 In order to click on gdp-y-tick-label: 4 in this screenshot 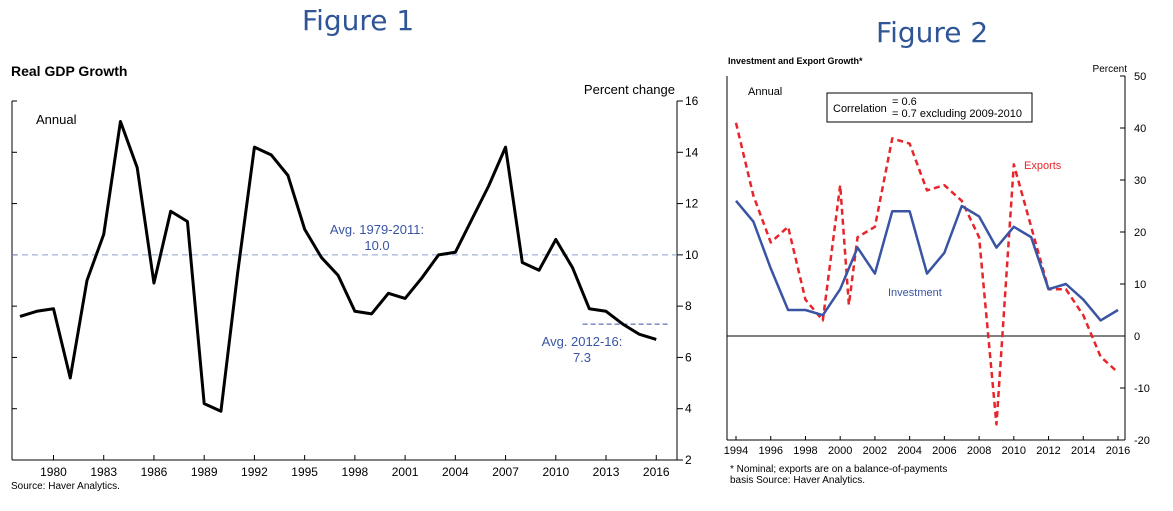, I will do `click(688, 409)`.